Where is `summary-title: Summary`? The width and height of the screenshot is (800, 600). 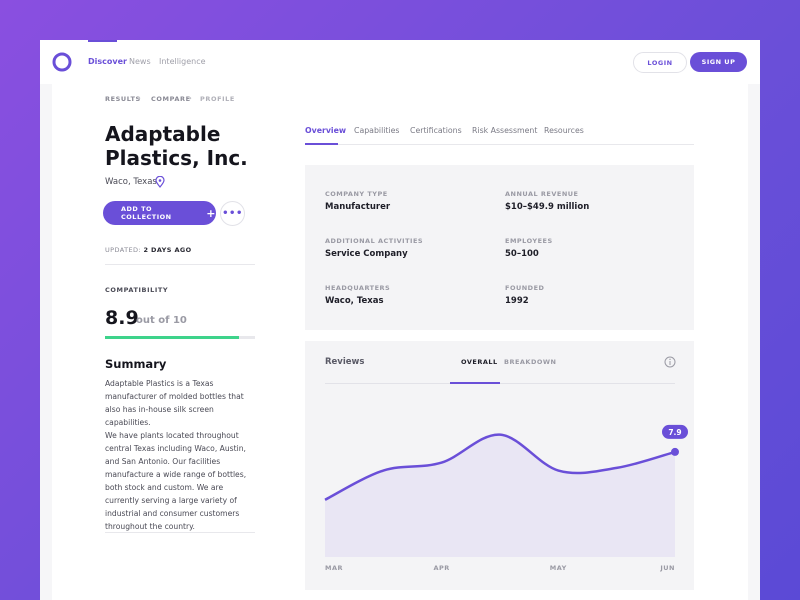
summary-title: Summary is located at coordinates (136, 364).